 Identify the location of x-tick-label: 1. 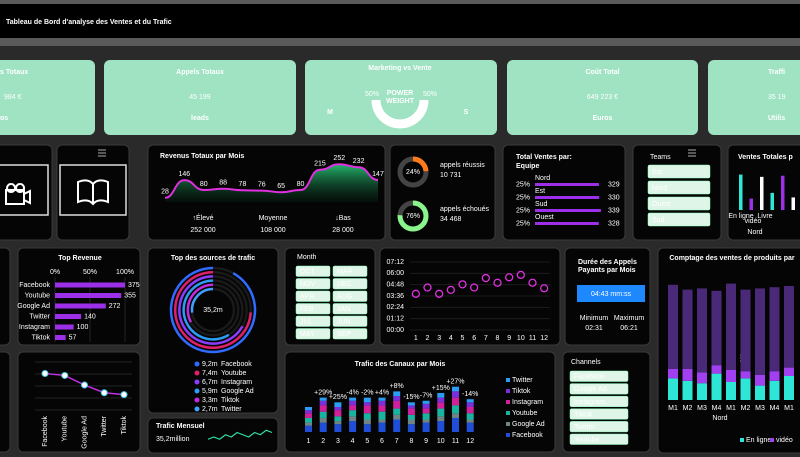
(416, 338).